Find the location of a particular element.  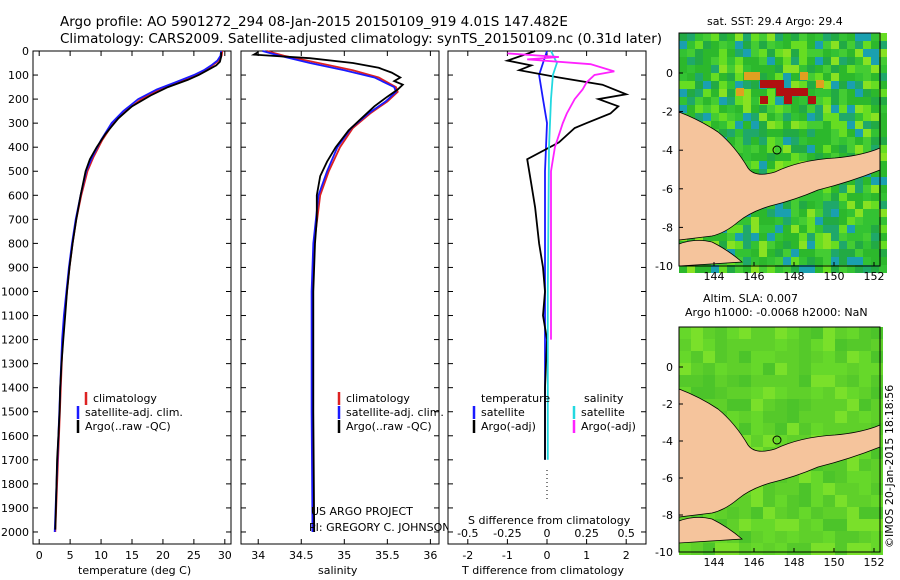

x-tick-label: 35.5 is located at coordinates (387, 555).